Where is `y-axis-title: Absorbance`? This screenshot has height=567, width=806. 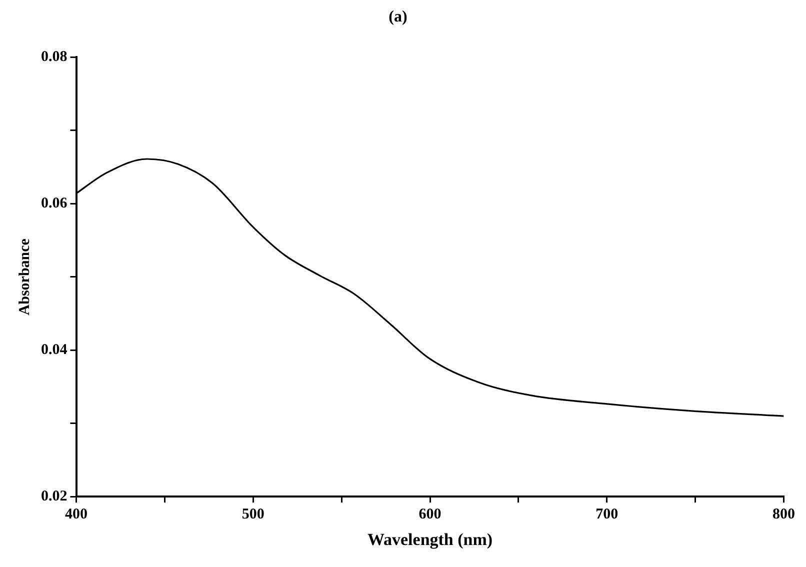 y-axis-title: Absorbance is located at coordinates (24, 277).